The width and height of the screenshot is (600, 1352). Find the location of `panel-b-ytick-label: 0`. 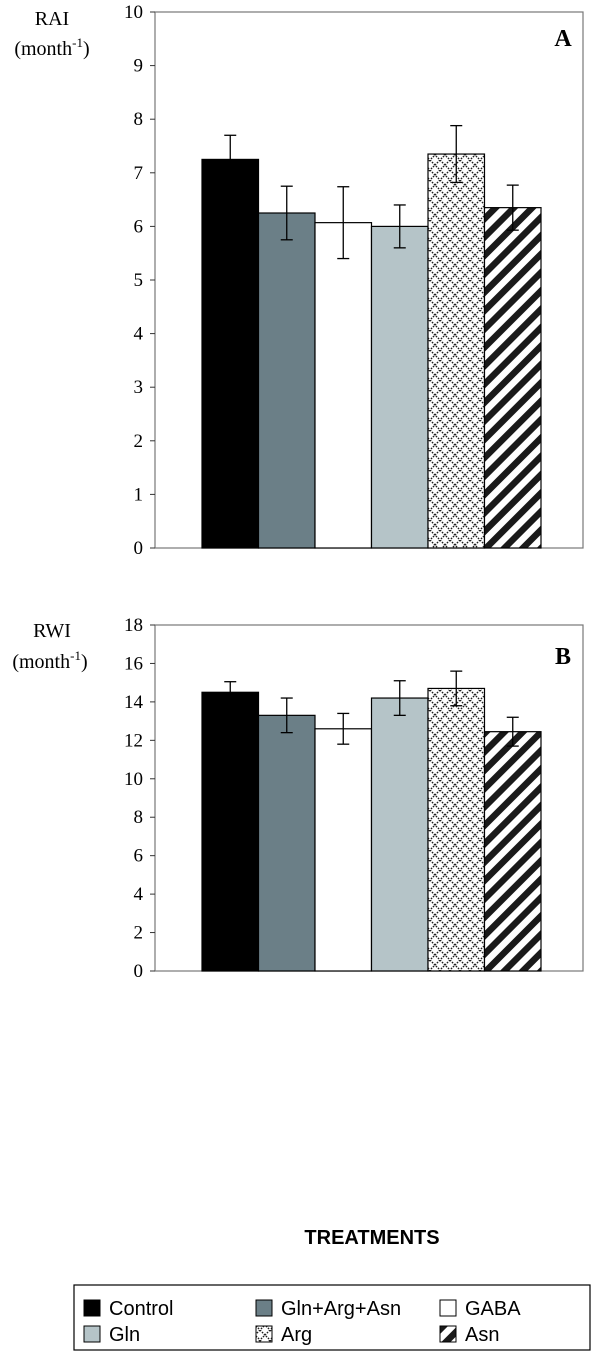

panel-b-ytick-label: 0 is located at coordinates (139, 971).